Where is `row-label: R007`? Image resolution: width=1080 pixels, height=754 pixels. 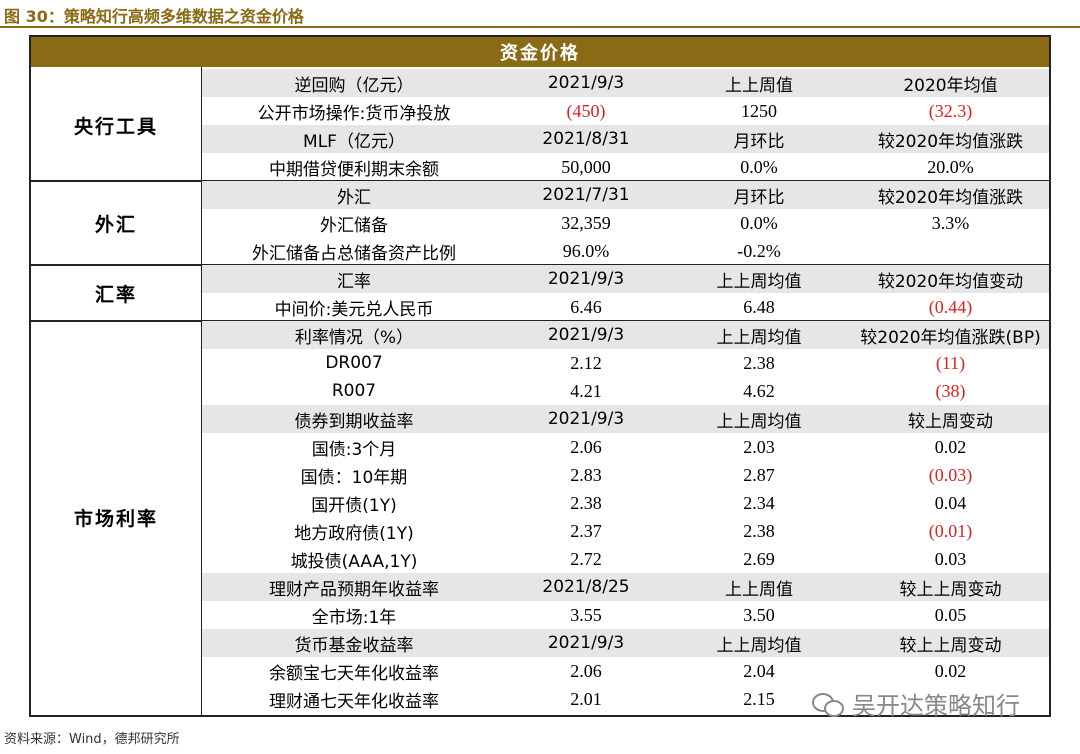
row-label: R007 is located at coordinates (354, 391).